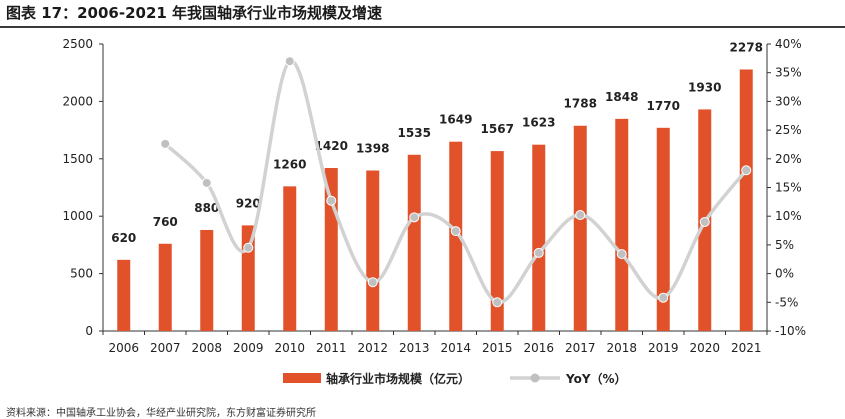 This screenshot has width=845, height=419. Describe the element at coordinates (248, 203) in the screenshot. I see `bar-data-label: 920` at that location.